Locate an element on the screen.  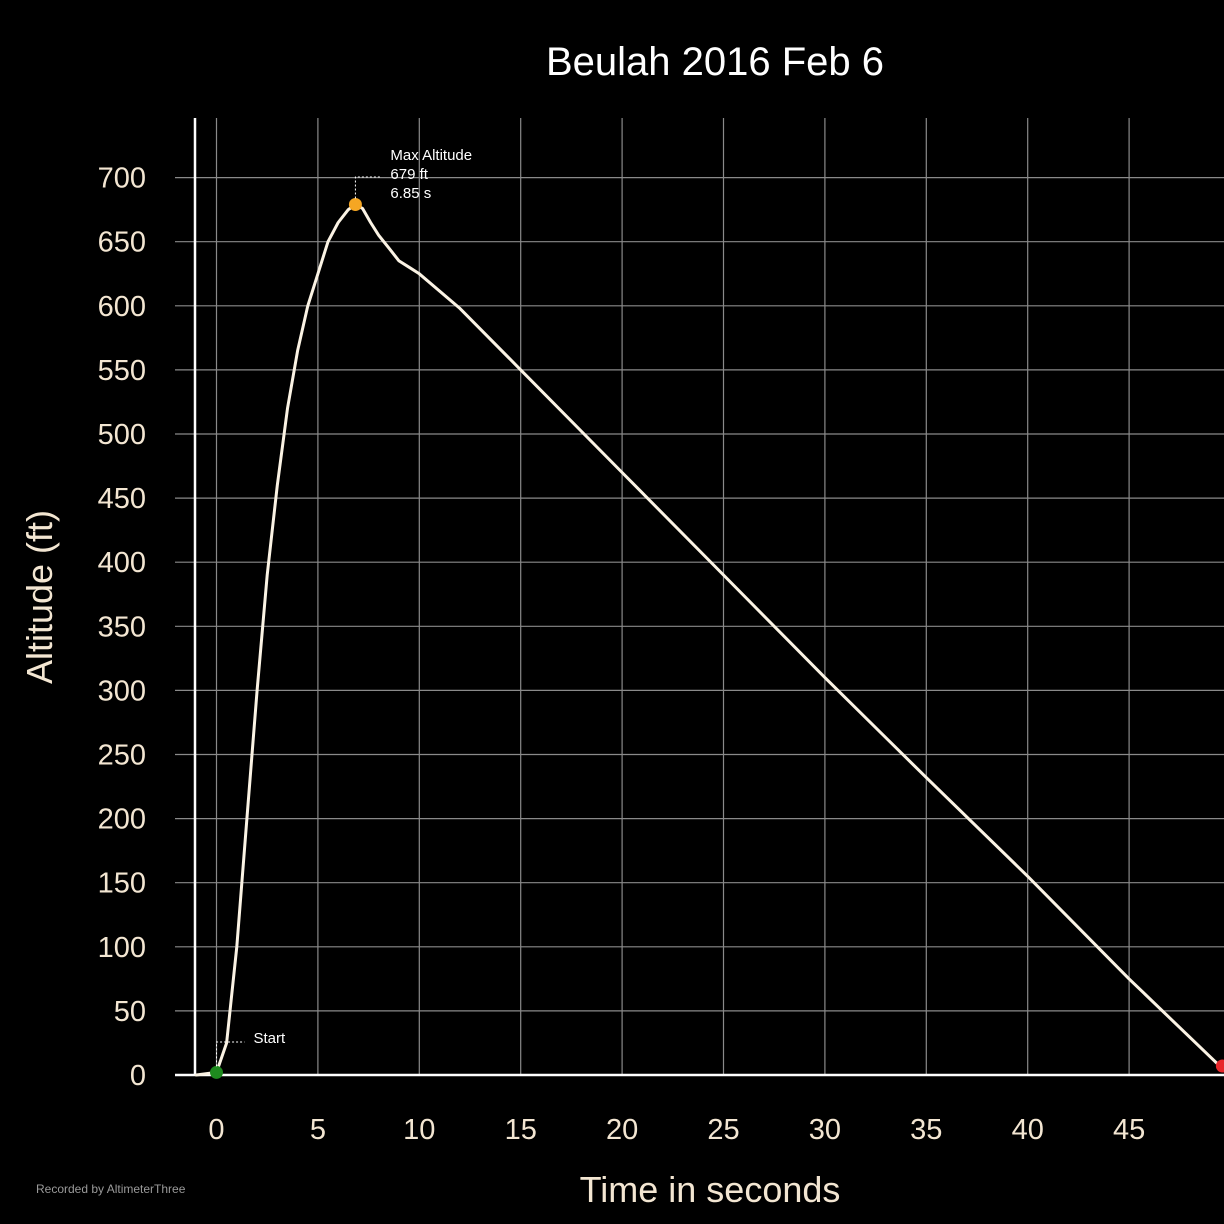
chart-title: Beulah 2016 Feb 6 is located at coordinates (715, 62).